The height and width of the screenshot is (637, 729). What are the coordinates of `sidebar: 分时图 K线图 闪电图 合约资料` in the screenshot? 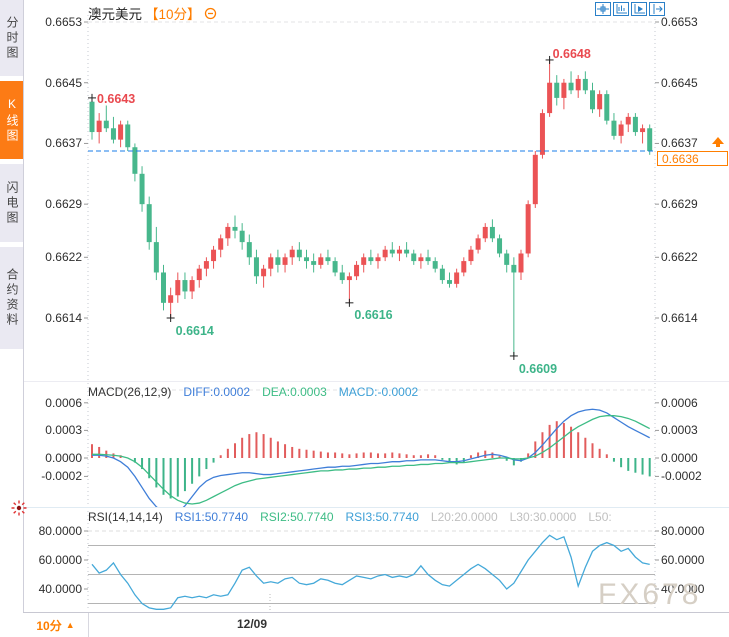 It's located at (12, 318).